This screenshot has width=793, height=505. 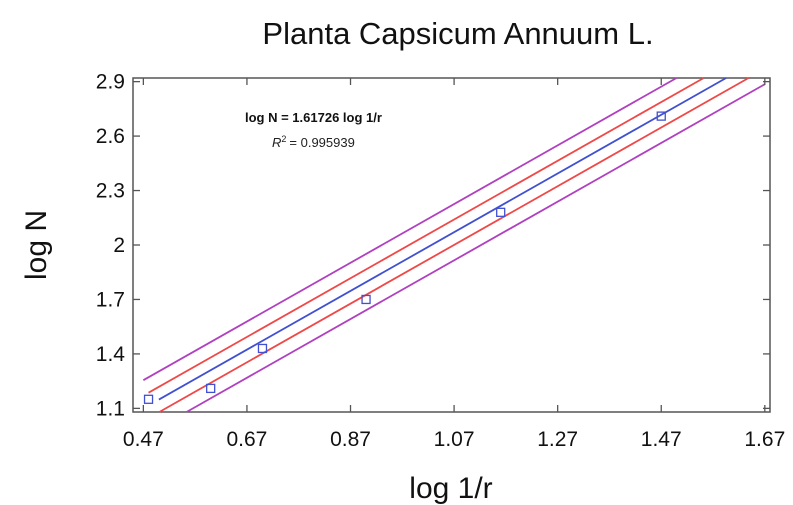 I want to click on x-tick-label: 0.67, so click(x=246, y=439).